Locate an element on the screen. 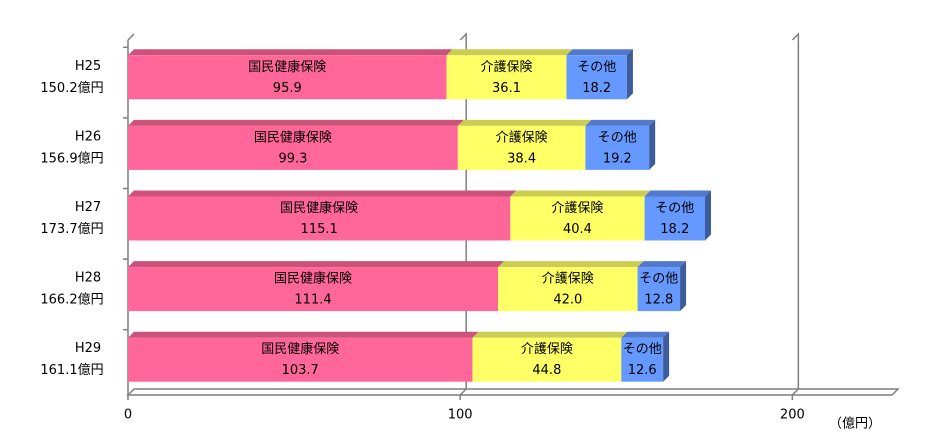 This screenshot has height=439, width=947. total-label: 173.7億円 is located at coordinates (71, 229).